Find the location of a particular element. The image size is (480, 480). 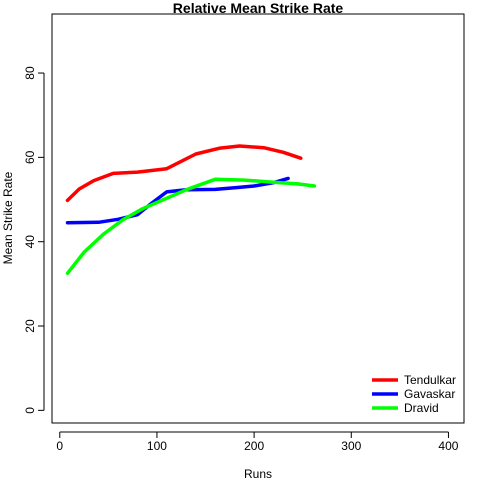

x-tick-label: 200 is located at coordinates (254, 446).